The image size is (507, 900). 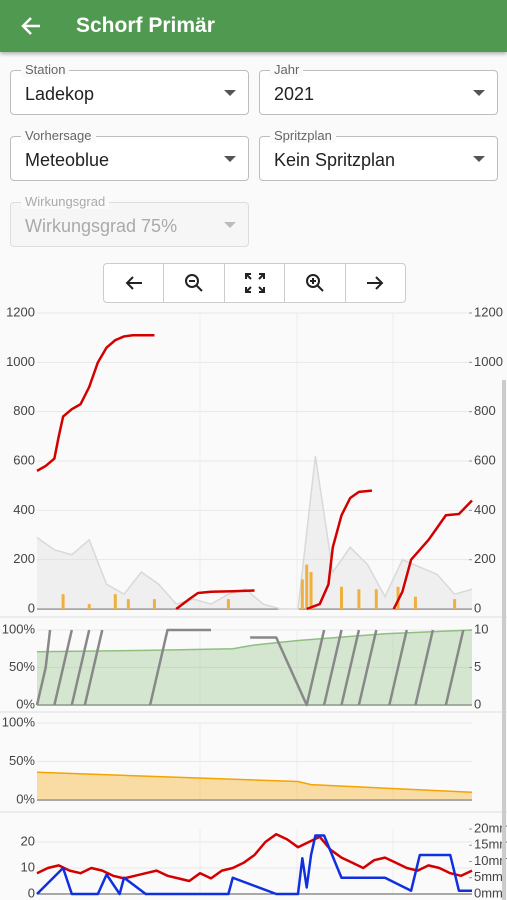 What do you see at coordinates (477, 666) in the screenshot?
I see `y2-tick-label: 5` at bounding box center [477, 666].